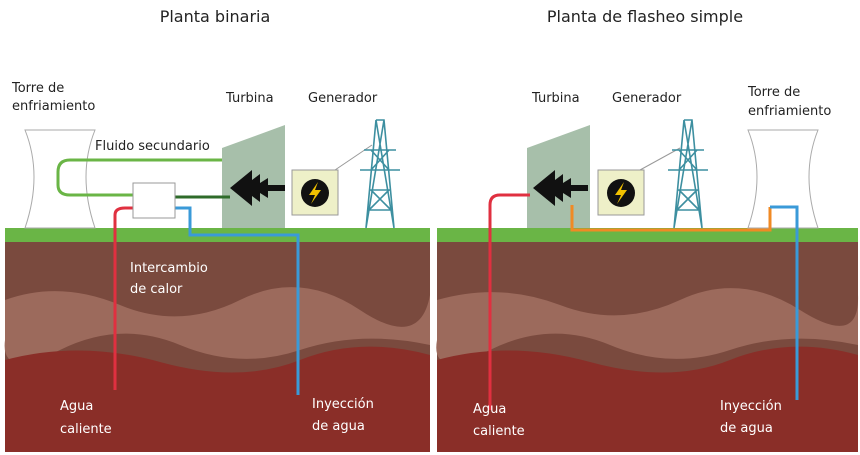 The width and height of the screenshot is (860, 455). Describe the element at coordinates (215, 16) in the screenshot. I see `title: Planta binaria` at that location.